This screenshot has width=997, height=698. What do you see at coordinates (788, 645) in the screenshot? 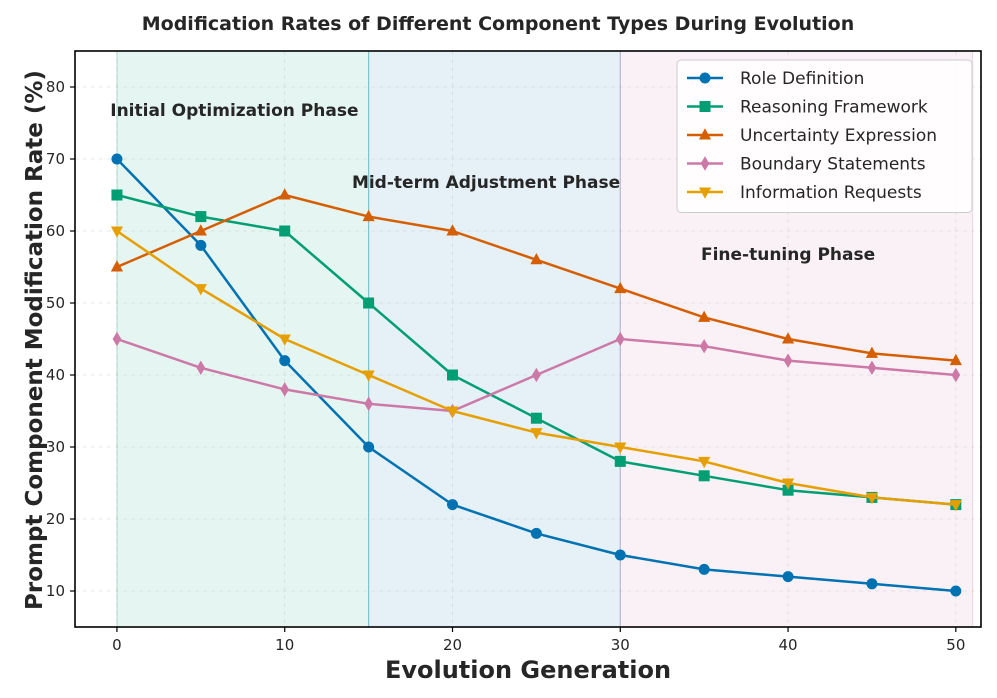
I see `x-tick-label: 40` at bounding box center [788, 645].